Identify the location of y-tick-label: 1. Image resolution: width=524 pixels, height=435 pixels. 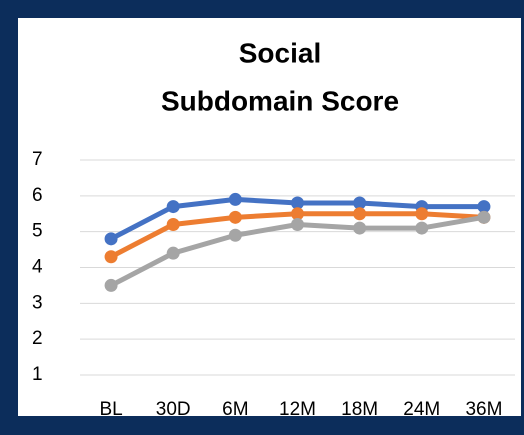
(37, 374).